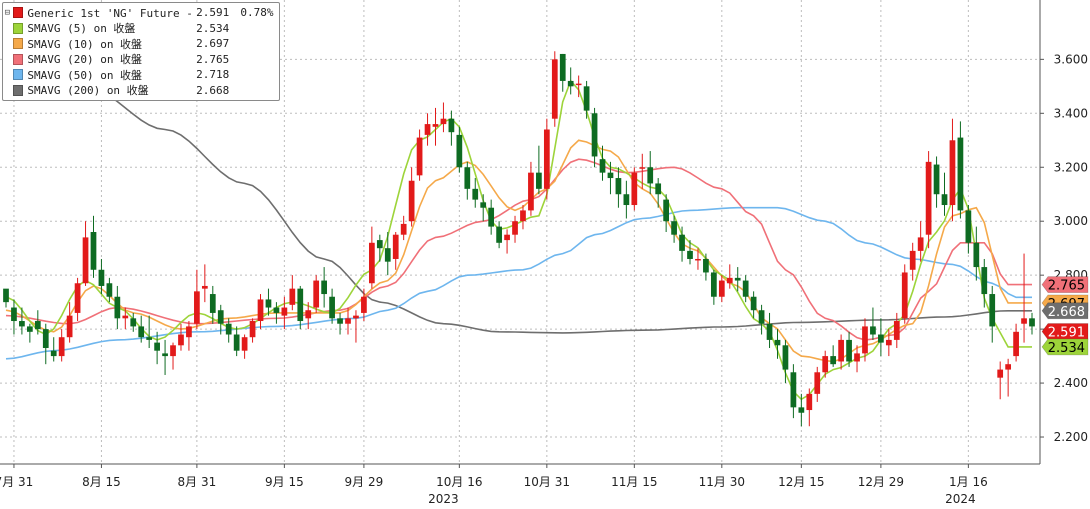 This screenshot has width=1090, height=509. I want to click on x-tick-label: 8月 31, so click(197, 482).